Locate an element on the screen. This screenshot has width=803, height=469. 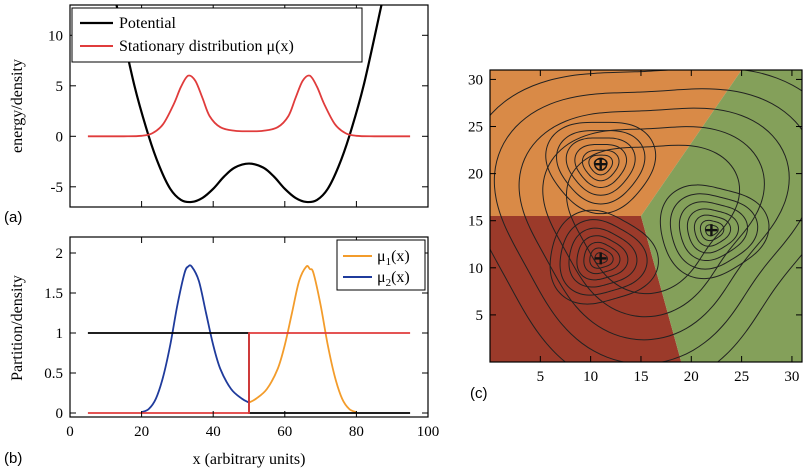
x-tick-label: 15 is located at coordinates (640, 377).